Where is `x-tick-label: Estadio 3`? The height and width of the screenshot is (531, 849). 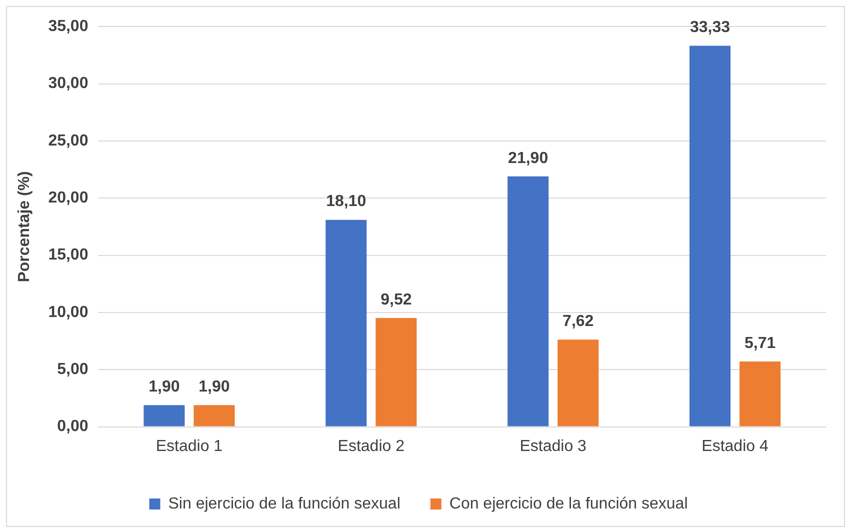 x-tick-label: Estadio 3 is located at coordinates (553, 446).